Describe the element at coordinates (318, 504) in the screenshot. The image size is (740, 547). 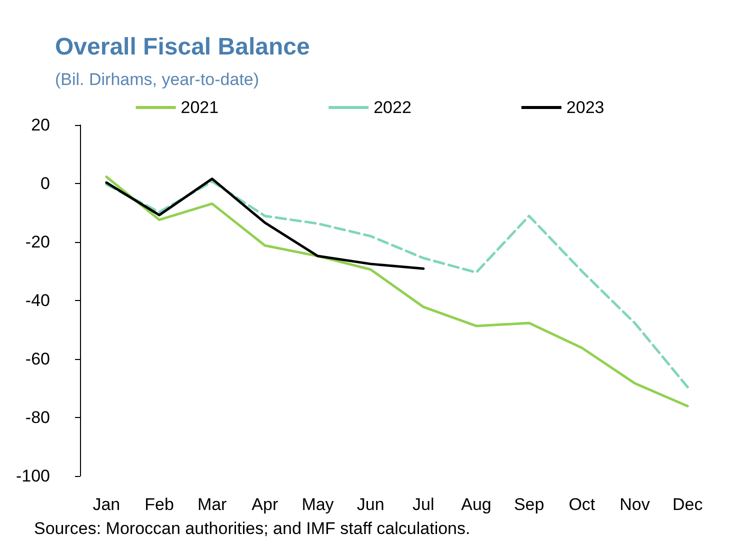
I see `x-tick-label: May` at that location.